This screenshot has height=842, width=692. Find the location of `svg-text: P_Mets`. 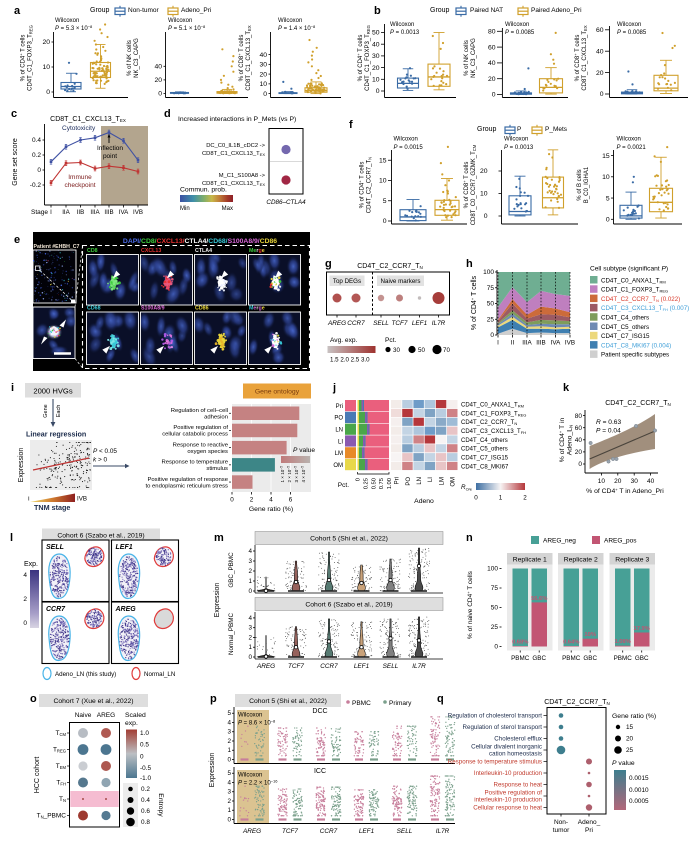

svg-text: P_Mets is located at coordinates (556, 129).